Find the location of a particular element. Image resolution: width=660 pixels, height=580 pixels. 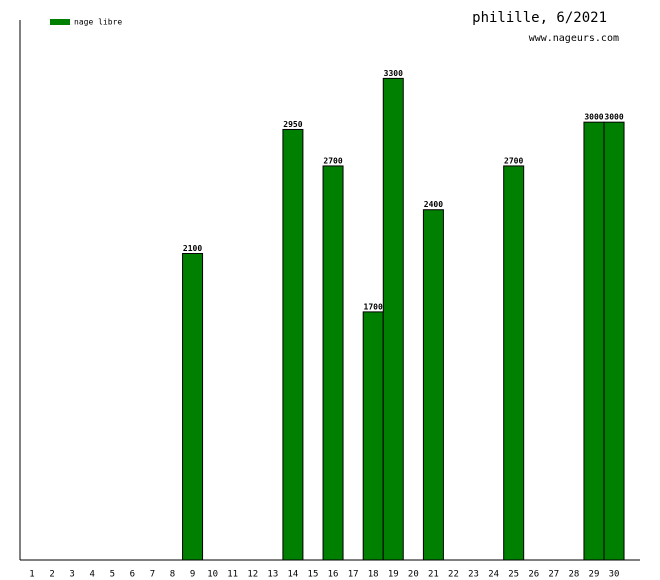

x-tick-label: 15 is located at coordinates (313, 575).